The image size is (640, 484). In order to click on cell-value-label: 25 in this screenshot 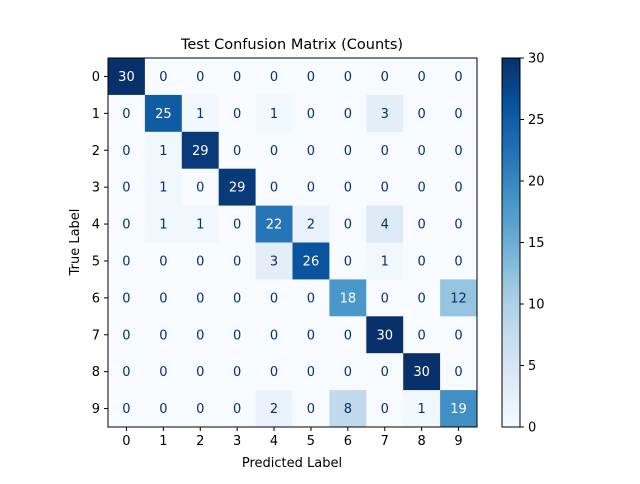, I will do `click(163, 114)`.